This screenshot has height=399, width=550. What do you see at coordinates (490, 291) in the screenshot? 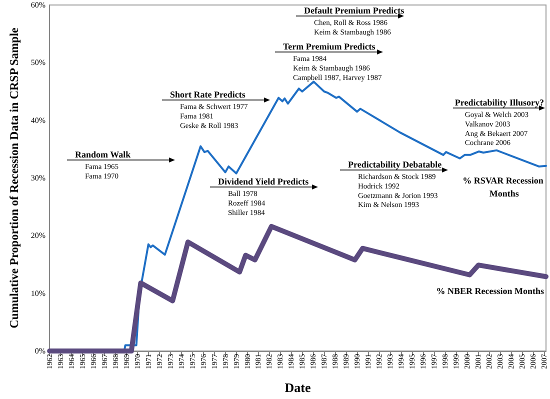
I see `series-label: % NBER Recession Months` at bounding box center [490, 291].